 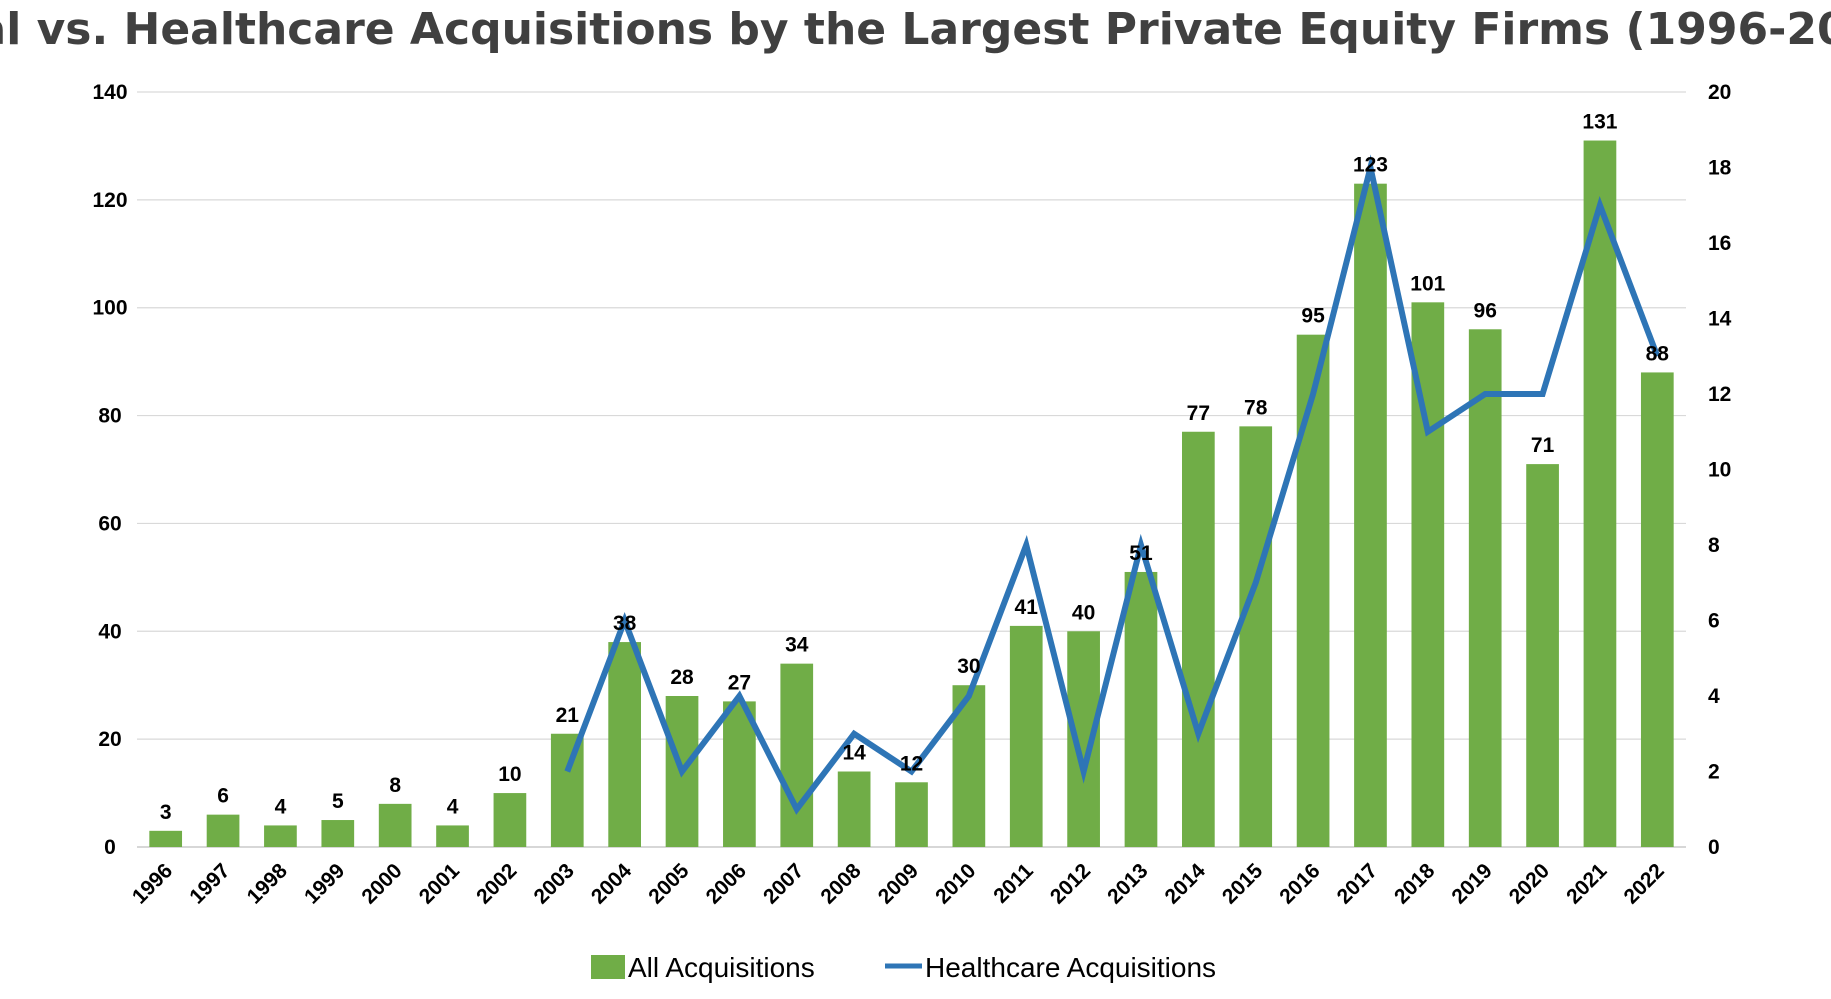 What do you see at coordinates (1026, 736) in the screenshot?
I see `bar-2011` at bounding box center [1026, 736].